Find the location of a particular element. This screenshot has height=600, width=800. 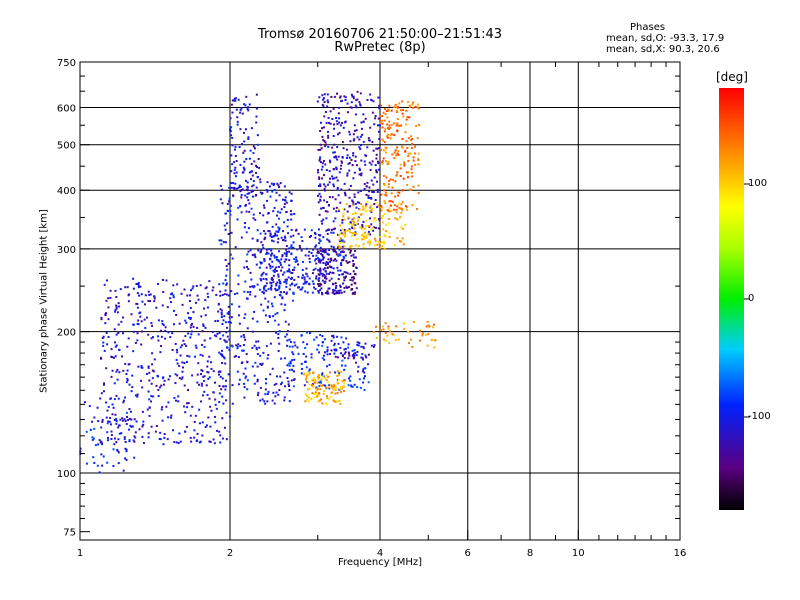

stats-x-mode: mean, sd,X: 90.3, 20.6 is located at coordinates (663, 49).